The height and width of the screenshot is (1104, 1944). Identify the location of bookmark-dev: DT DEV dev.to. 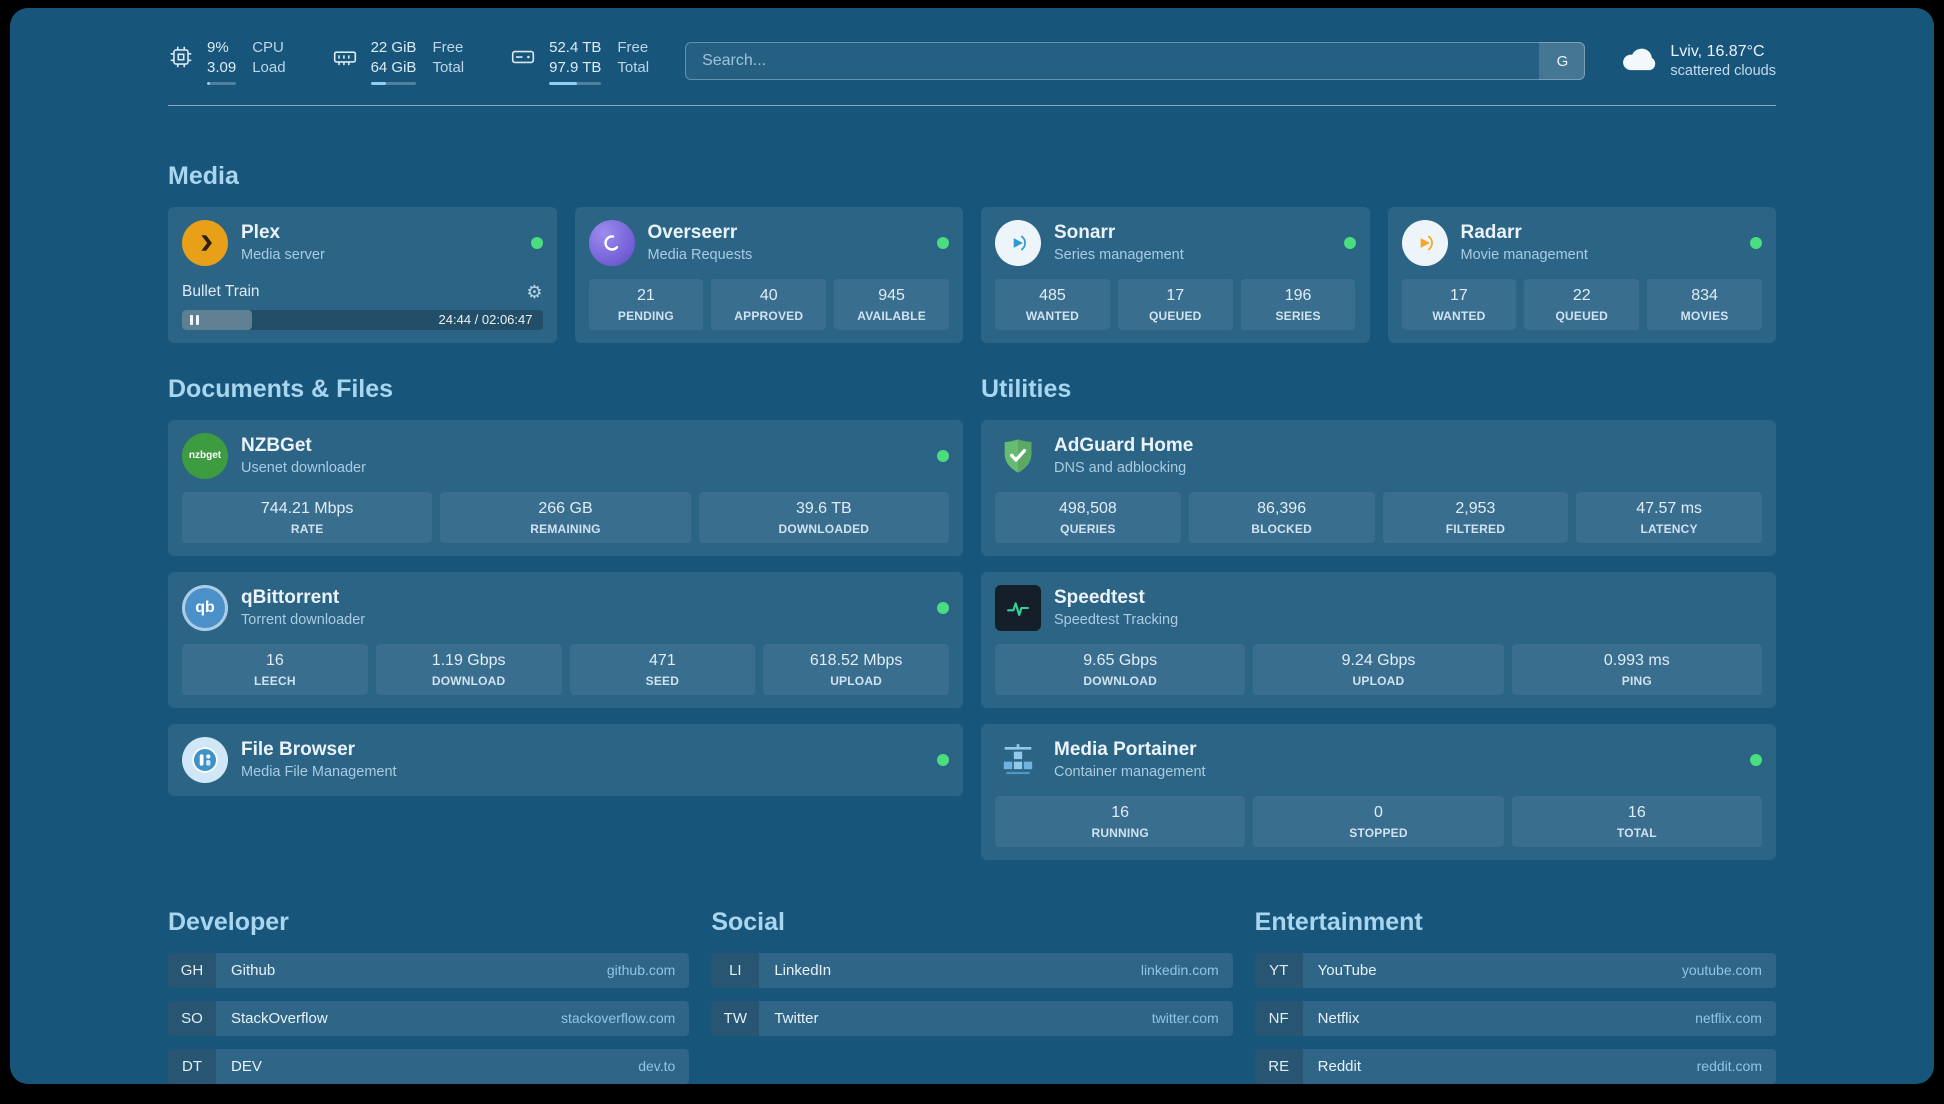
(429, 1066).